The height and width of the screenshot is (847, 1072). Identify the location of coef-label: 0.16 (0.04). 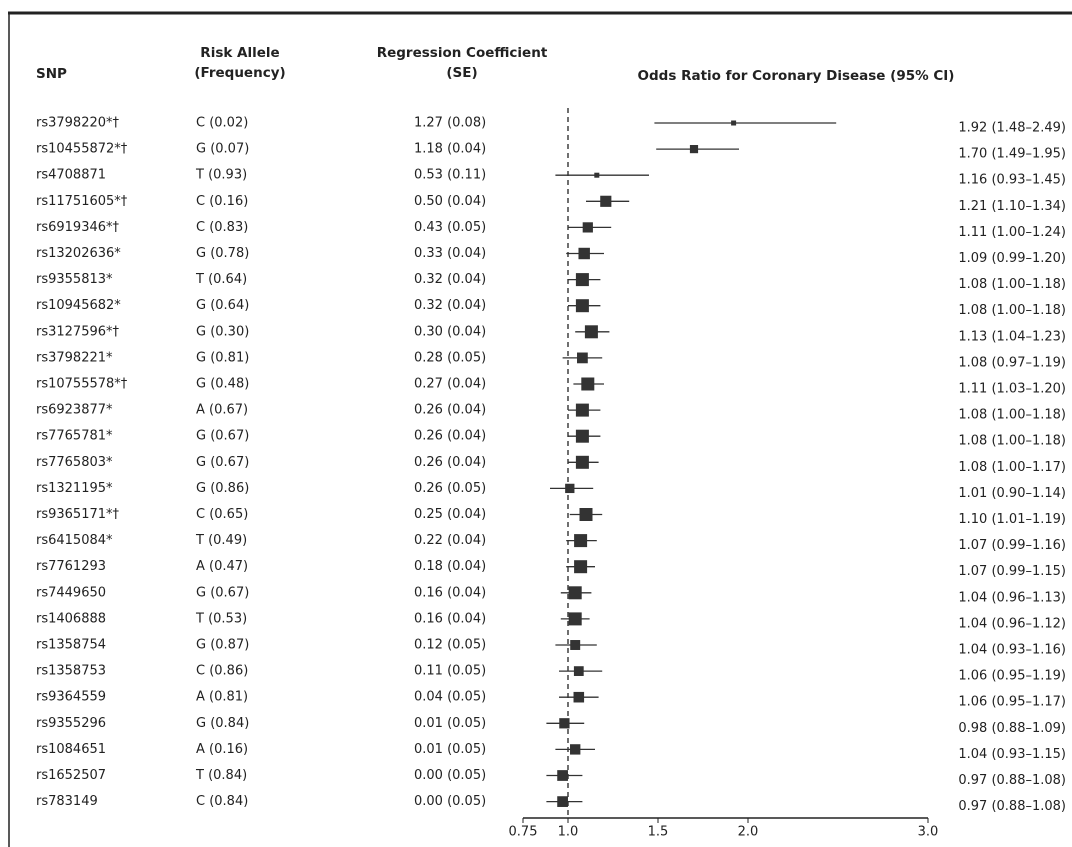
(450, 592).